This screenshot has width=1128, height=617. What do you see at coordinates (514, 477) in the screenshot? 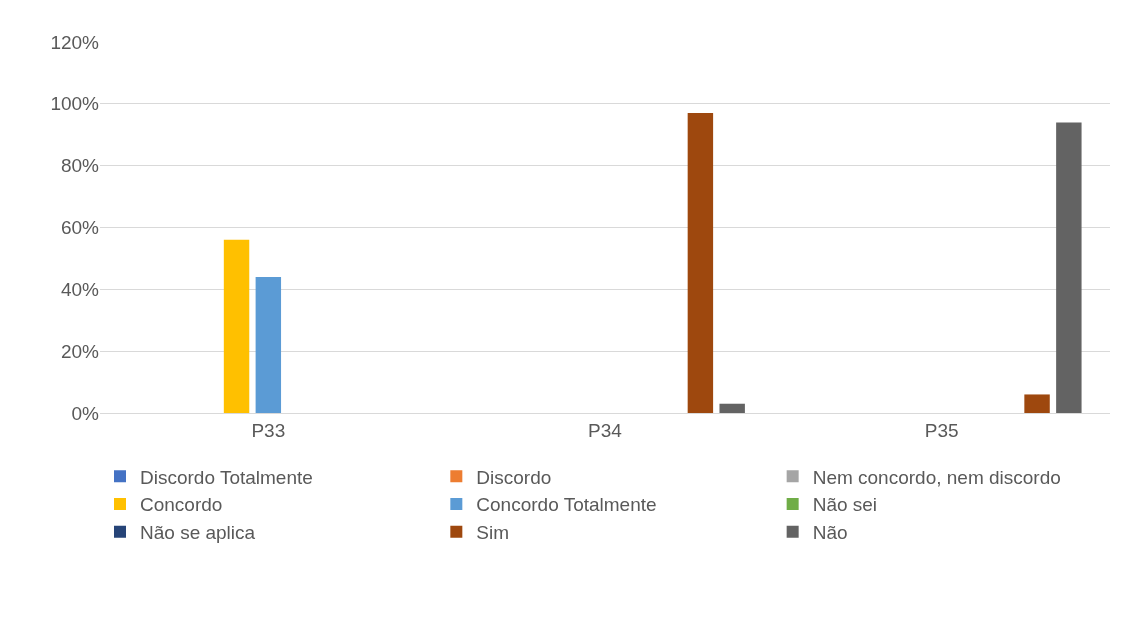
I see `legend-label: Discordo` at bounding box center [514, 477].